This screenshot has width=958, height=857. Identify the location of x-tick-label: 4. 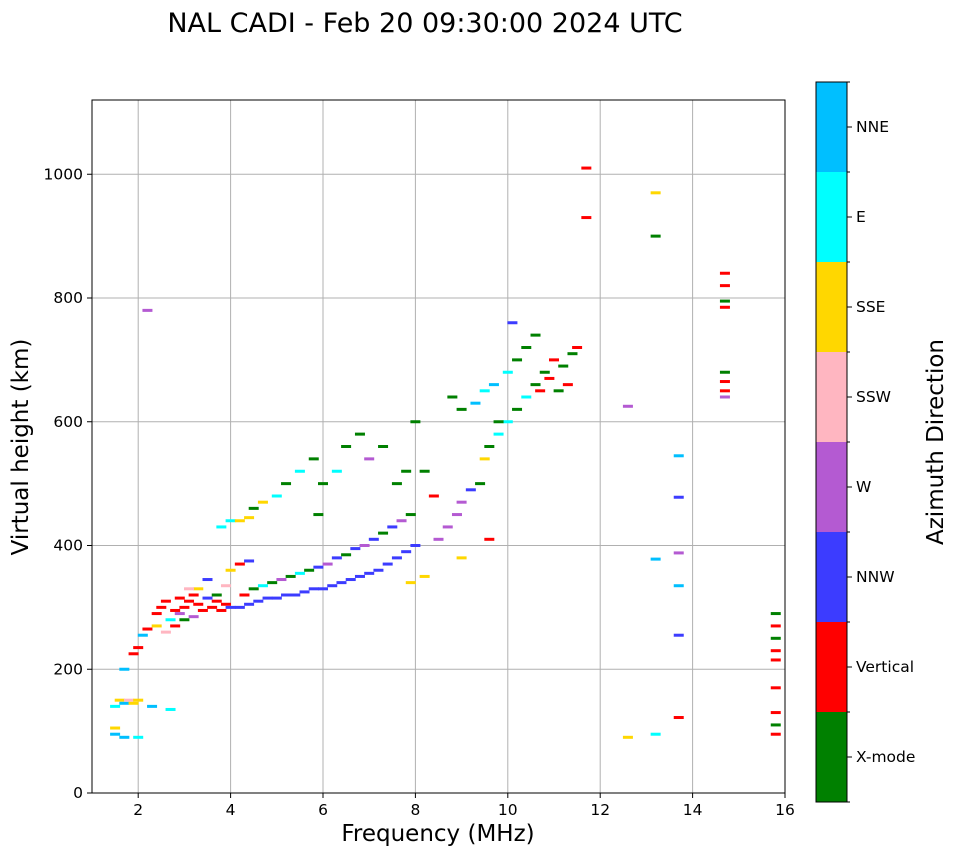
(231, 810).